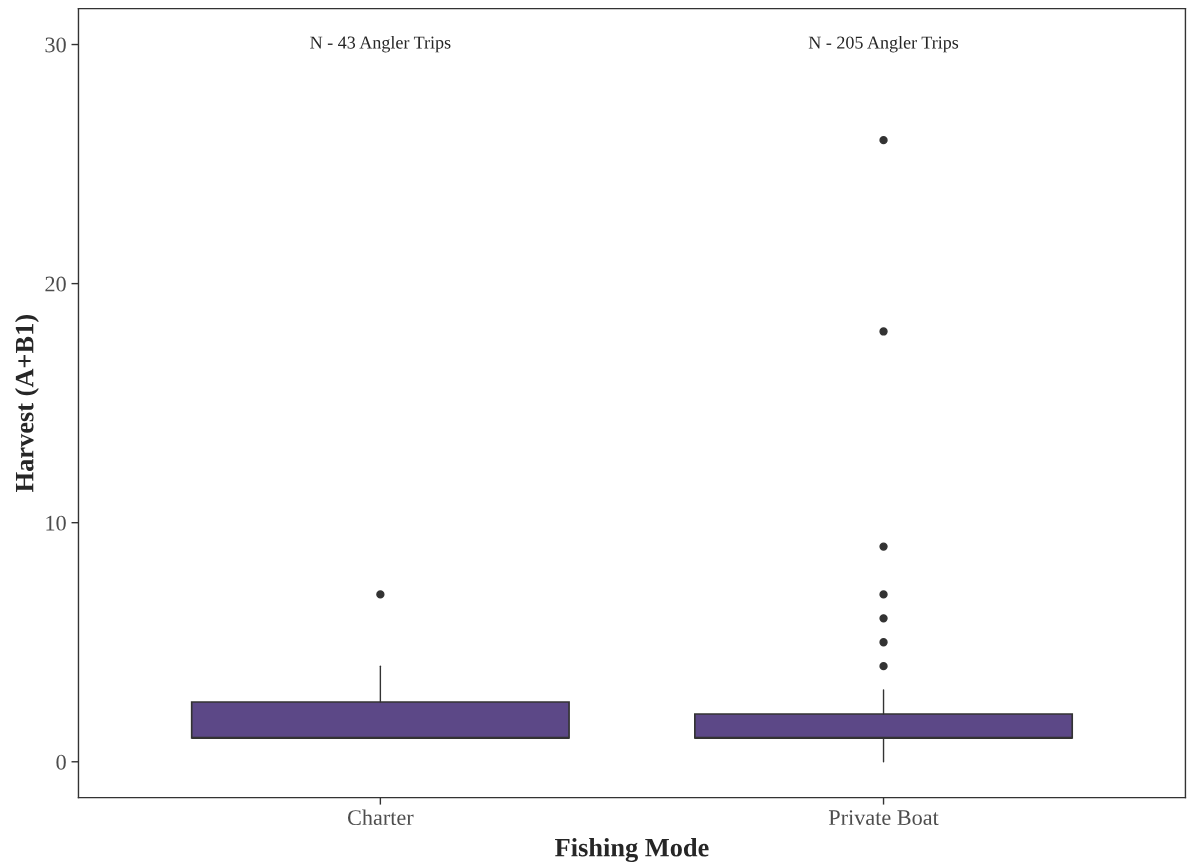 Image resolution: width=1189 pixels, height=867 pixels. I want to click on x-axis-title: Fishing Mode, so click(632, 850).